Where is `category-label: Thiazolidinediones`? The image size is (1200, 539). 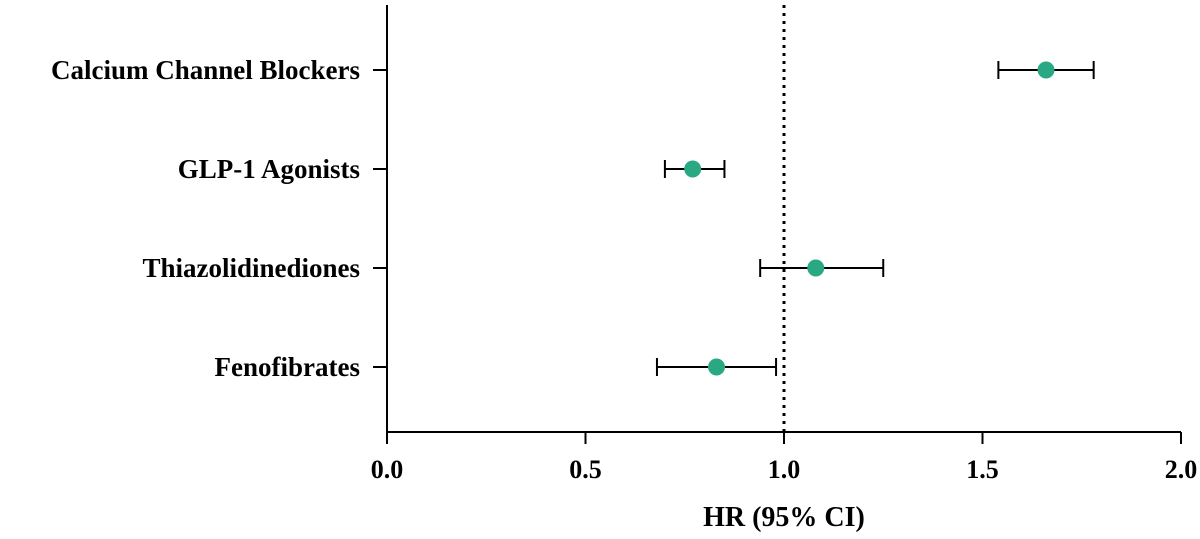 category-label: Thiazolidinediones is located at coordinates (251, 268).